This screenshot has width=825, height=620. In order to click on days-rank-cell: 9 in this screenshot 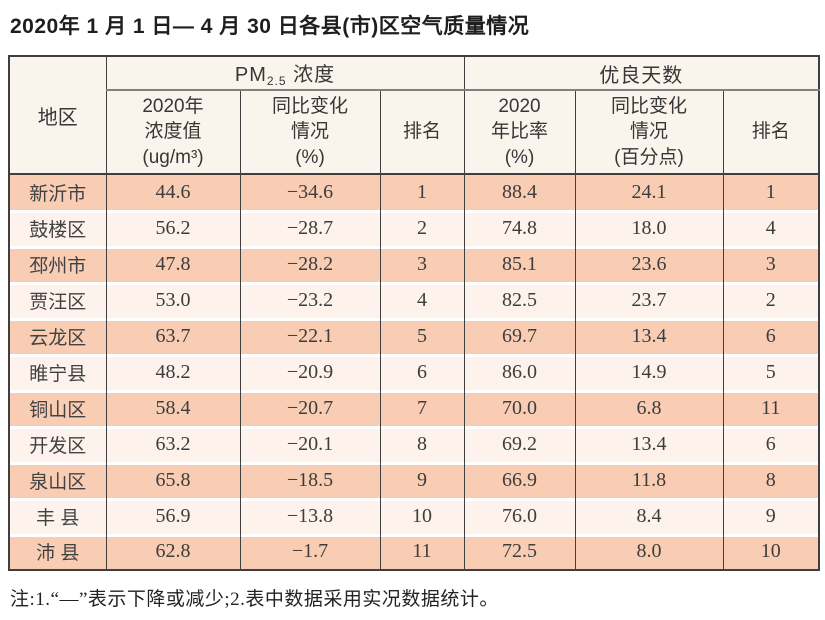, I will do `click(771, 516)`.